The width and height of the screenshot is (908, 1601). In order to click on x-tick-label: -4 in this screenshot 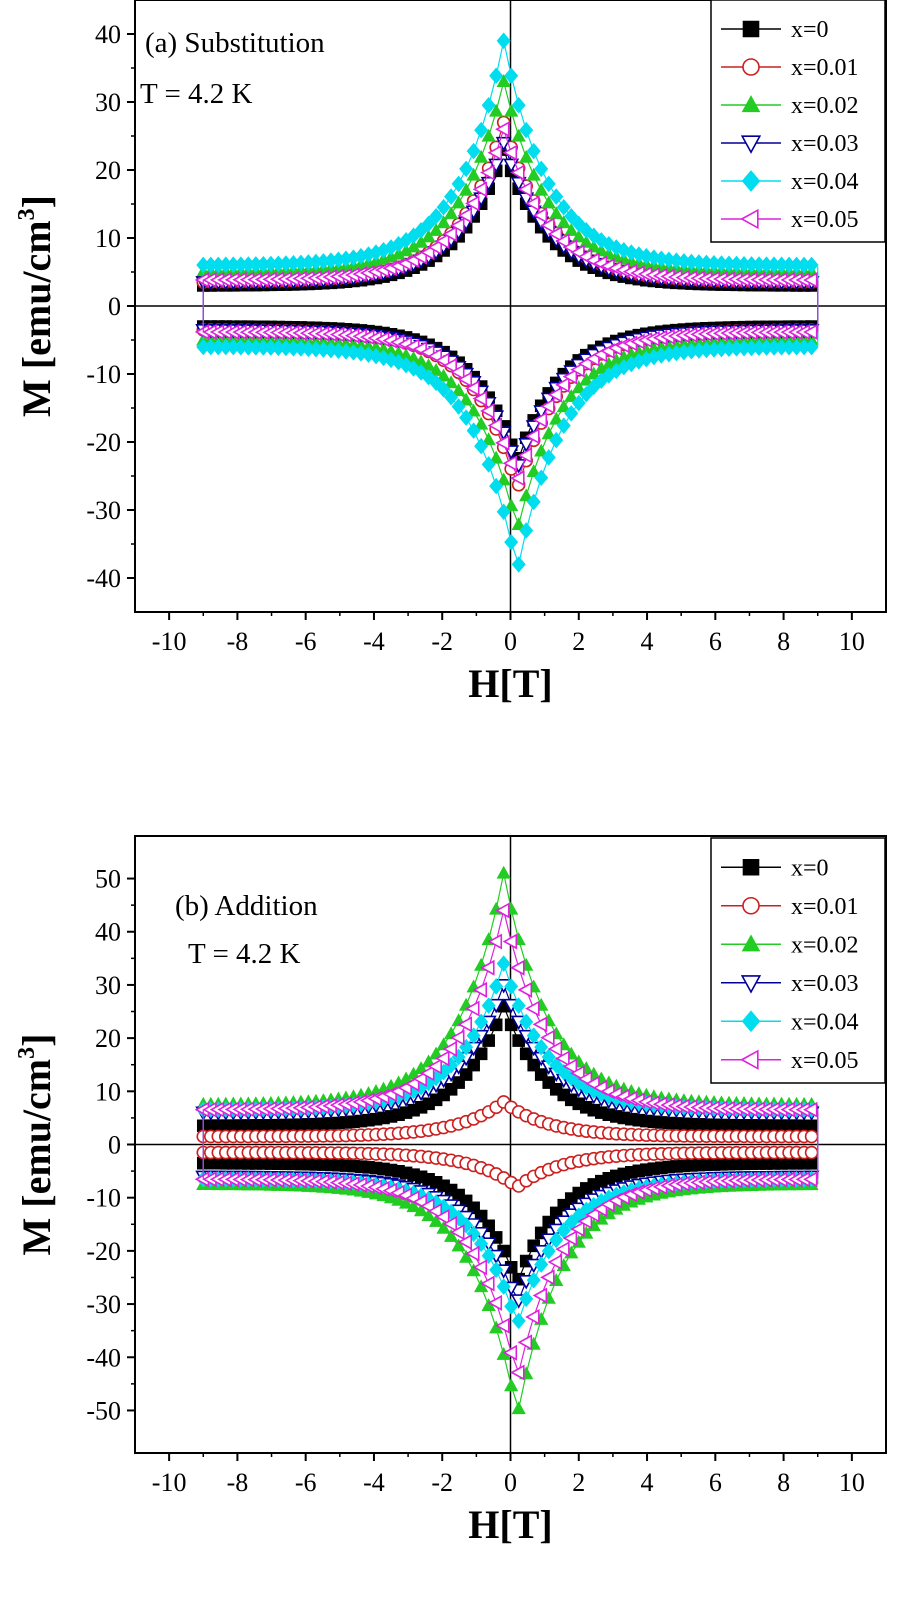, I will do `click(374, 1482)`.